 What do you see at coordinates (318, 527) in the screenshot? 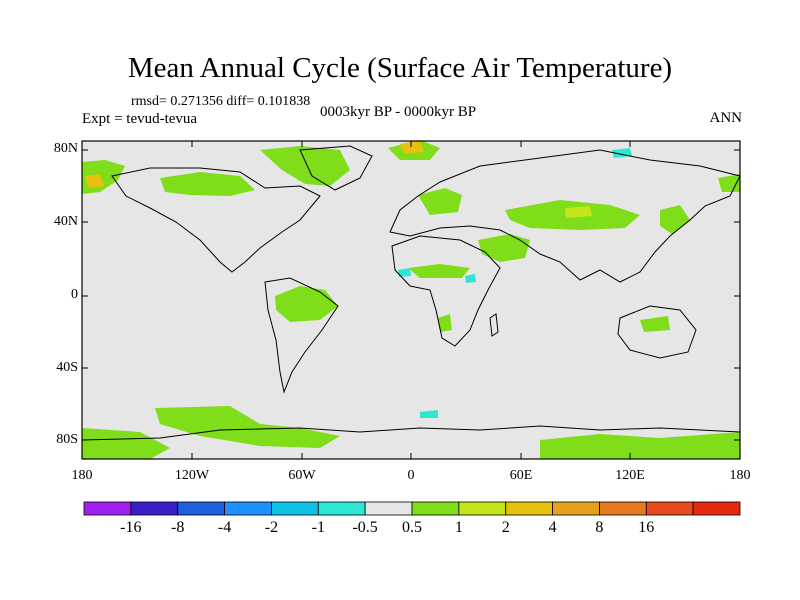
I see `colorbar-label: -1` at bounding box center [318, 527].